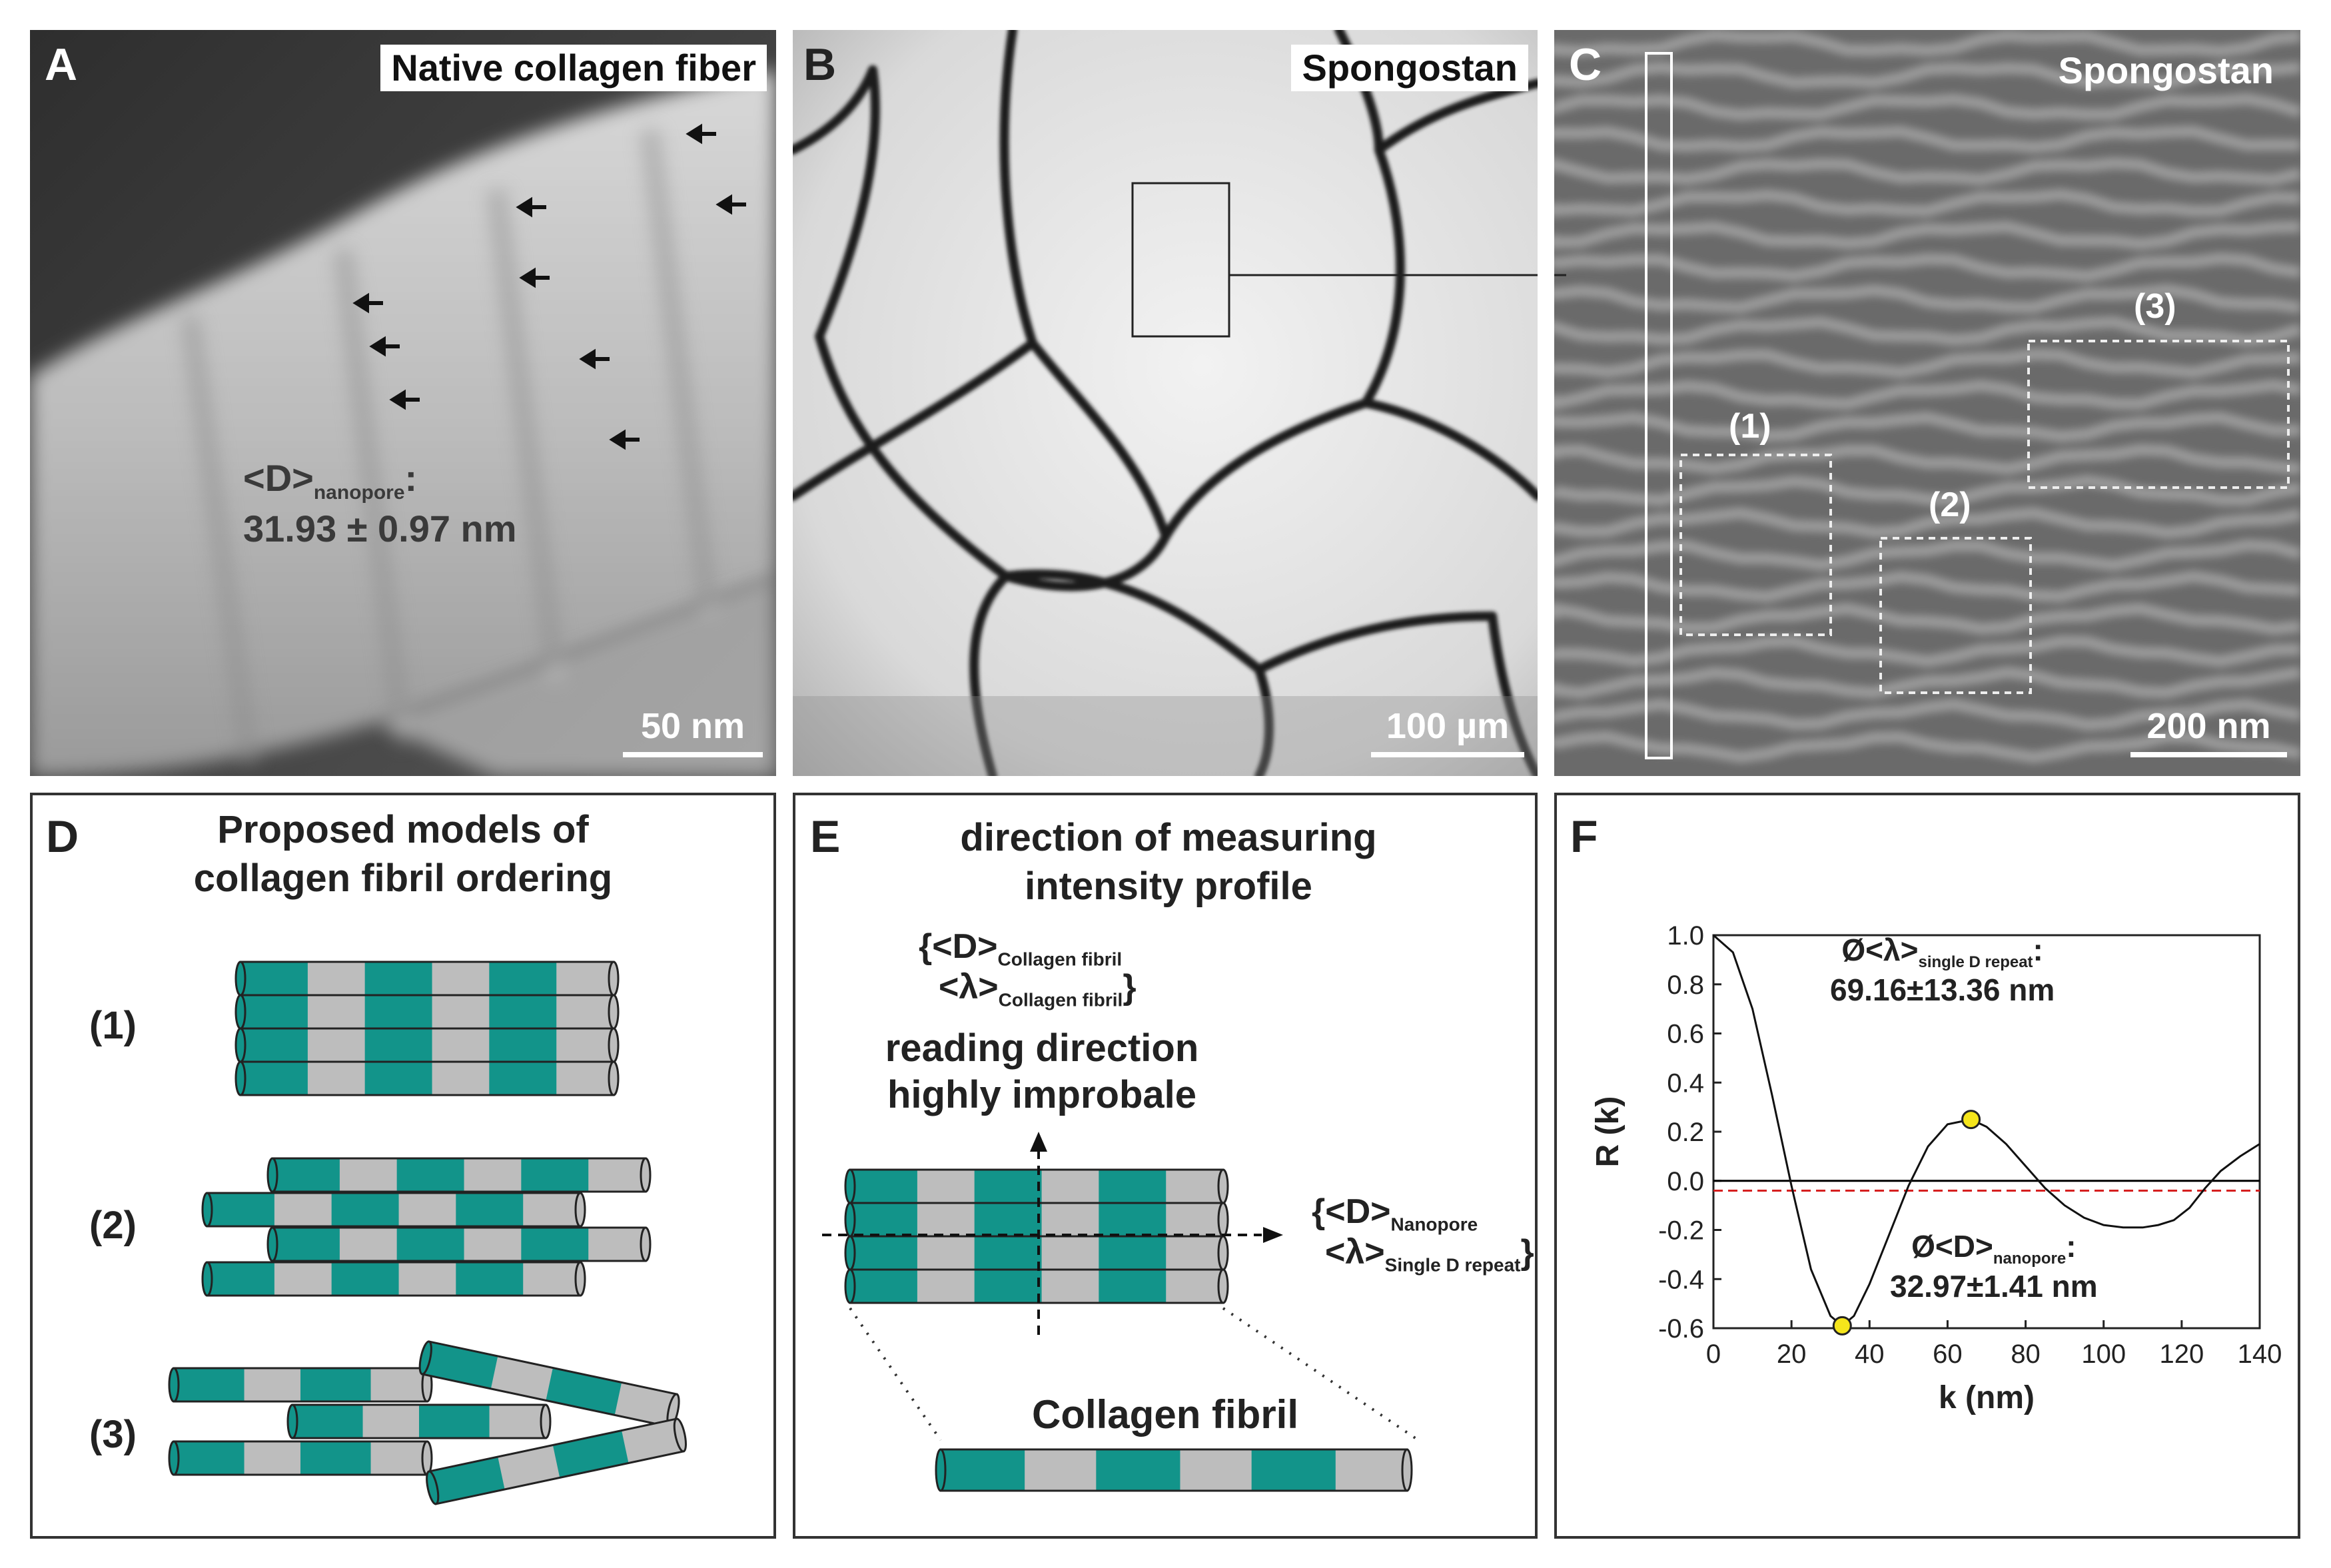 This screenshot has height=1568, width=2331. Describe the element at coordinates (1842, 1326) in the screenshot. I see `data-marker` at that location.